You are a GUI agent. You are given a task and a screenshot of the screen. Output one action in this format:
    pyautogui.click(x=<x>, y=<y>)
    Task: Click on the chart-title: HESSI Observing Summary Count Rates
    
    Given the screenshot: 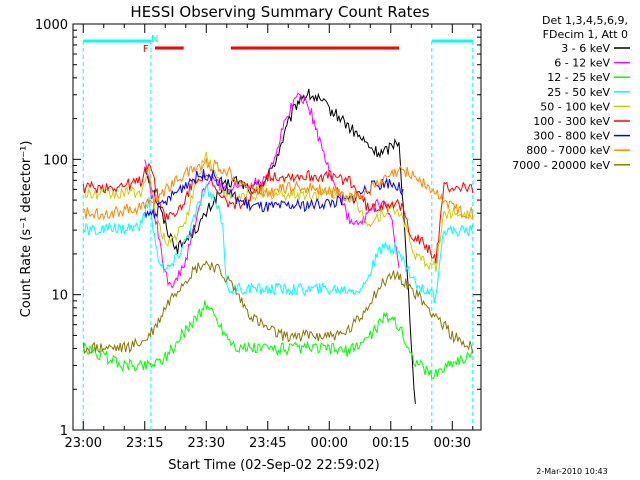 What is the action you would take?
    pyautogui.click(x=279, y=12)
    